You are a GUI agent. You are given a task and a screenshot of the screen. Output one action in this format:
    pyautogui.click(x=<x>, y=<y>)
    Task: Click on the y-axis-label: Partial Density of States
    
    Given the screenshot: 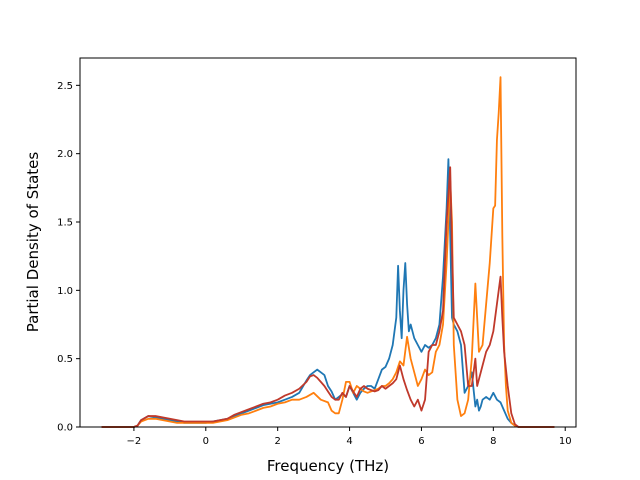 What is the action you would take?
    pyautogui.click(x=33, y=242)
    